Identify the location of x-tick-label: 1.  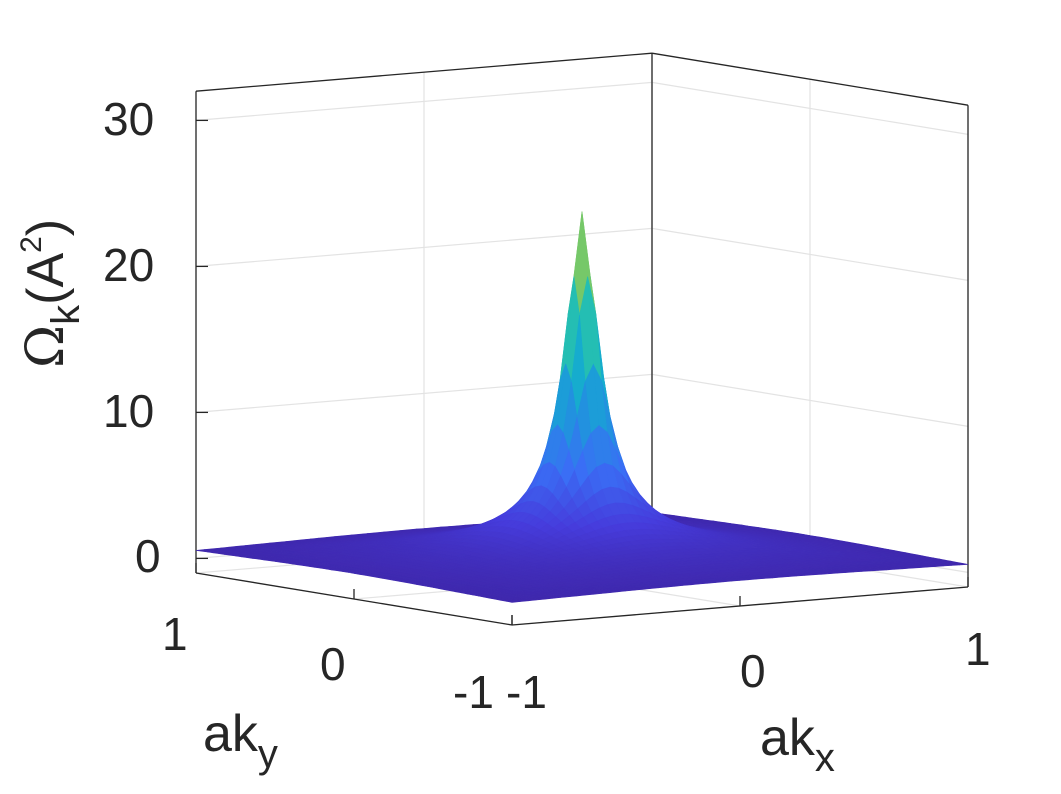
(978, 649).